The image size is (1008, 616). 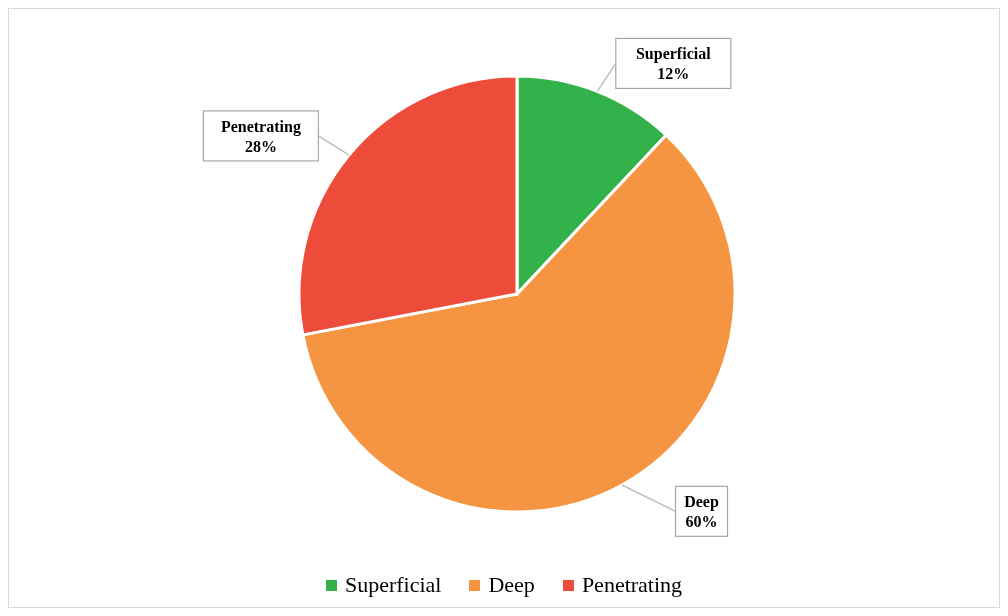 I want to click on data-label: 12%, so click(x=673, y=74).